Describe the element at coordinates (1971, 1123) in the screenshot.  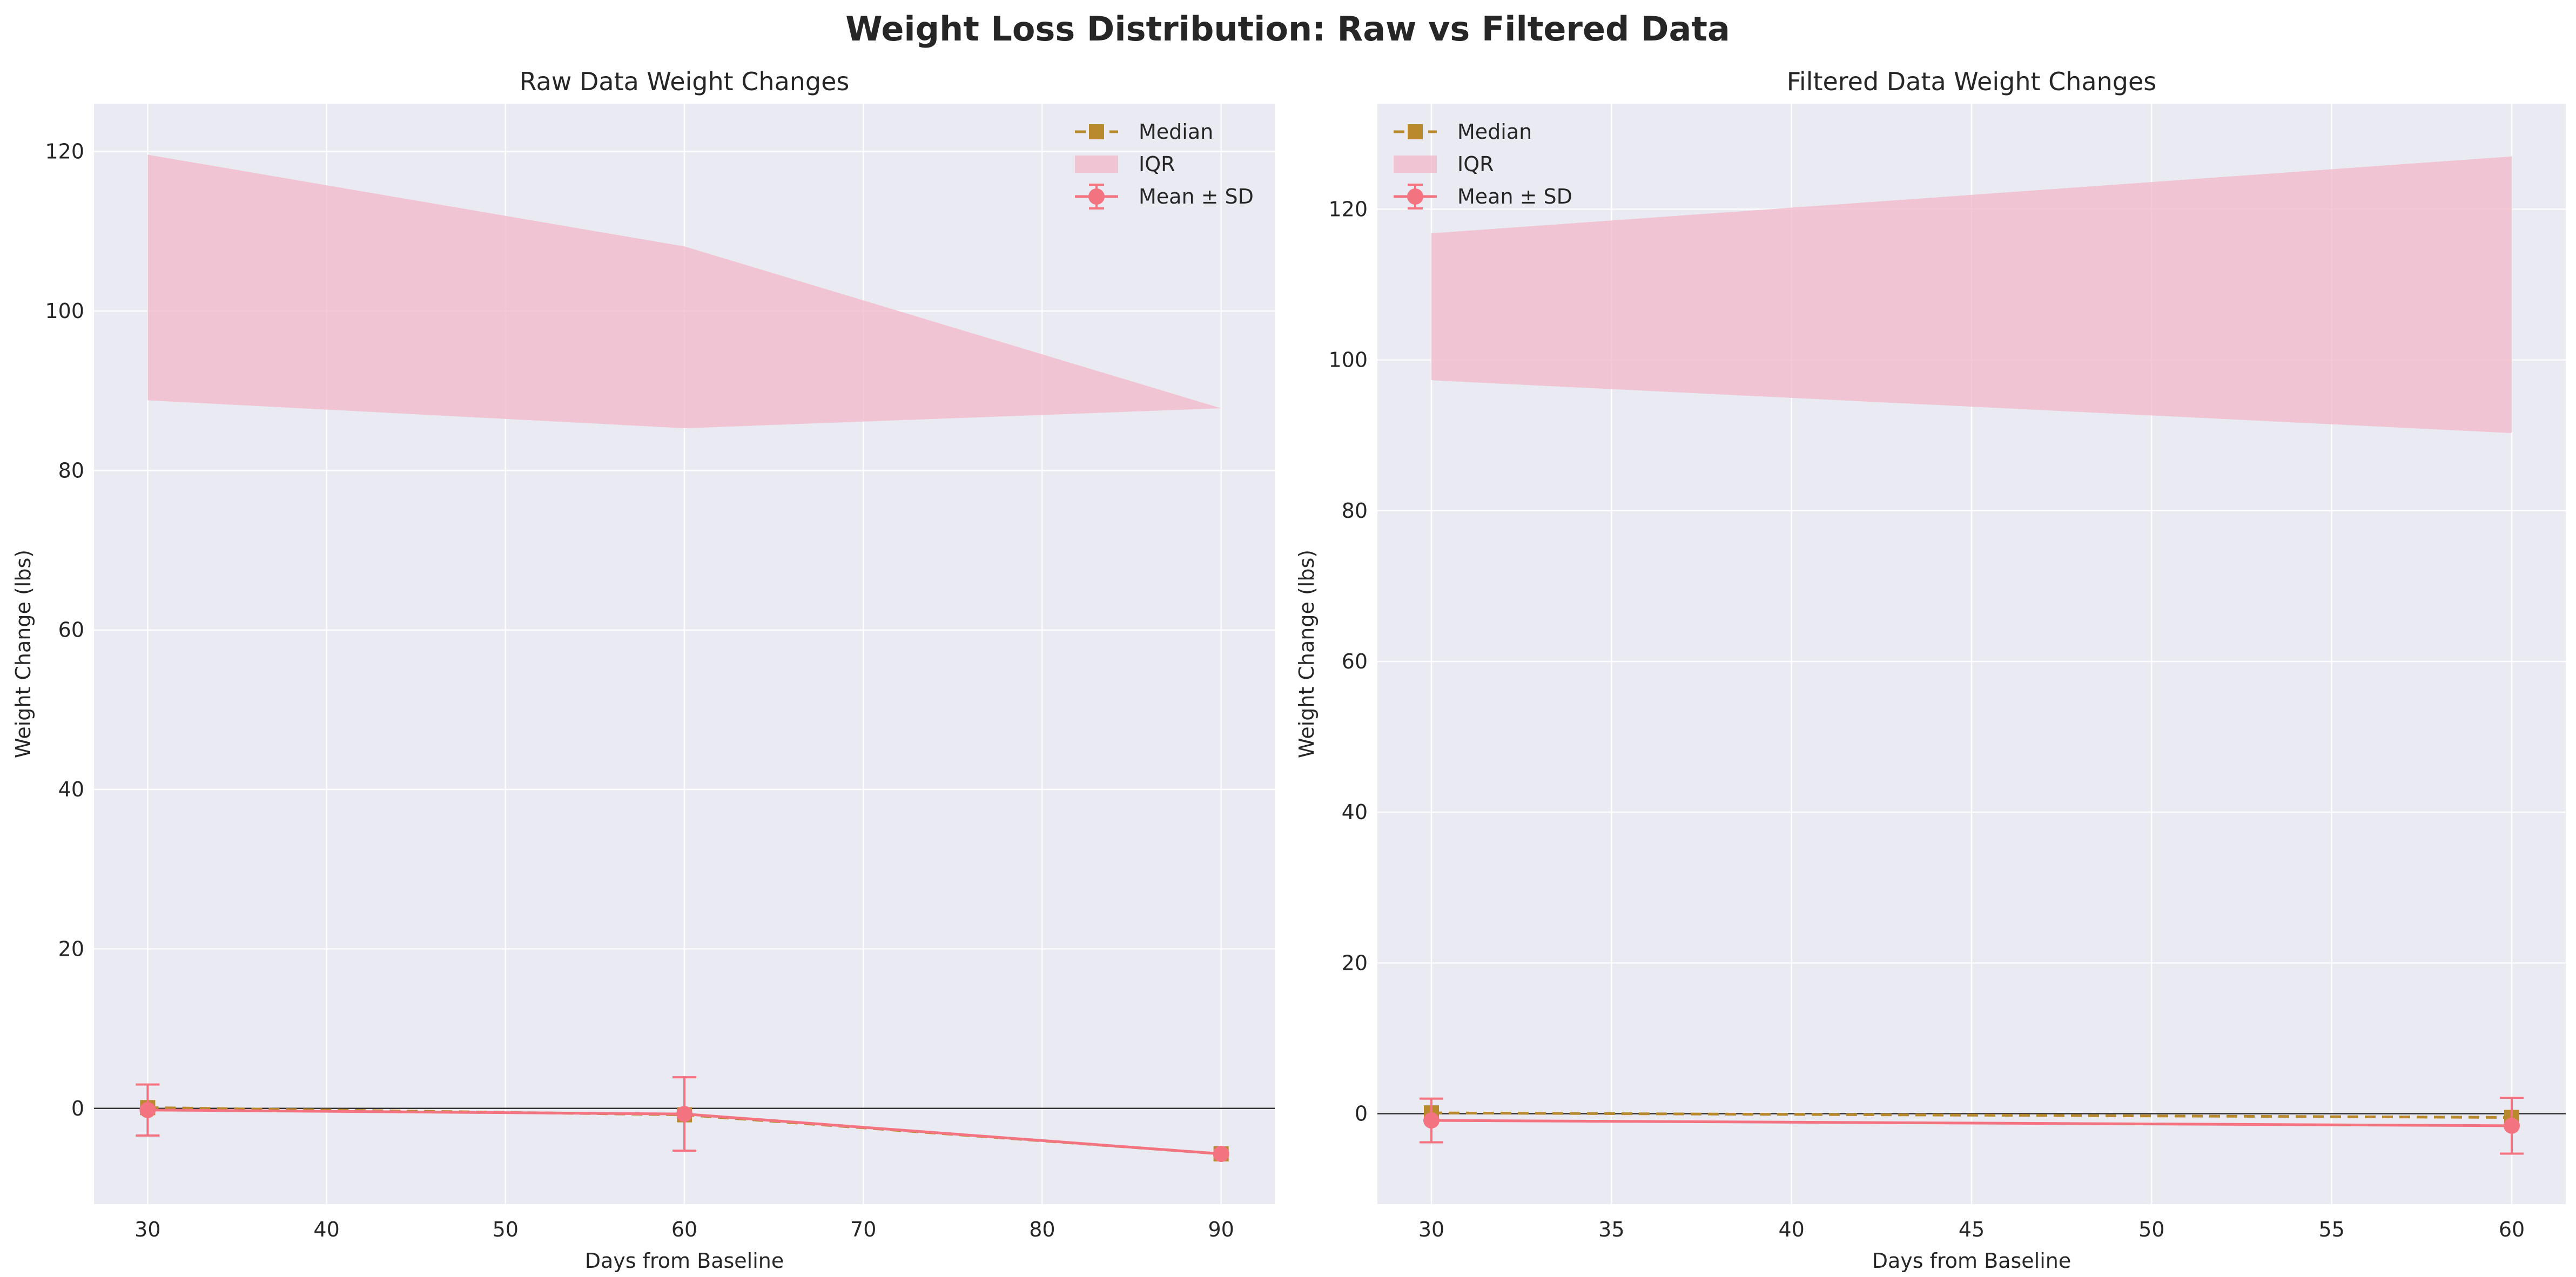
I see `mean-line` at that location.